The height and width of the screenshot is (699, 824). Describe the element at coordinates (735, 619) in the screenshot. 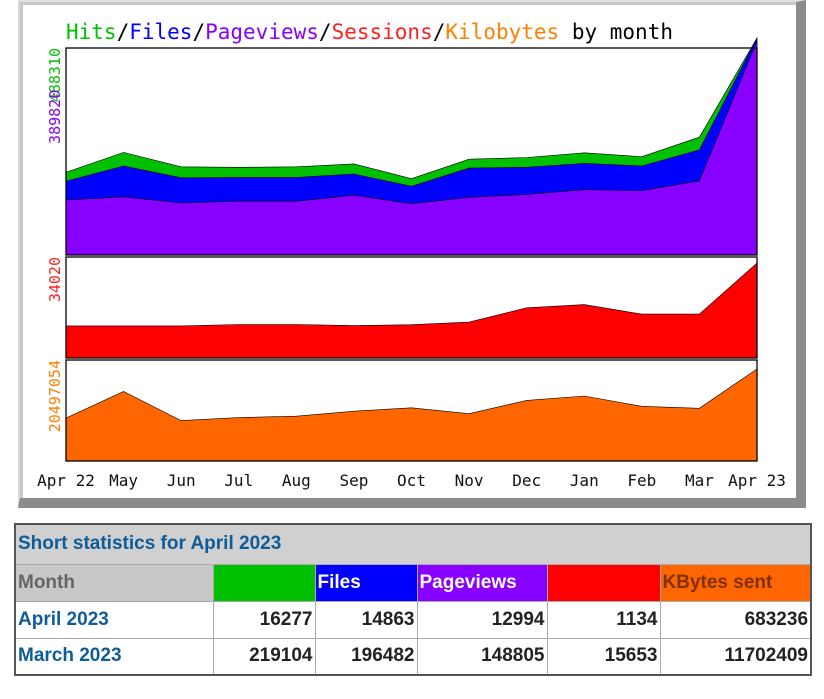

I see `kbytes-value: 683236` at that location.